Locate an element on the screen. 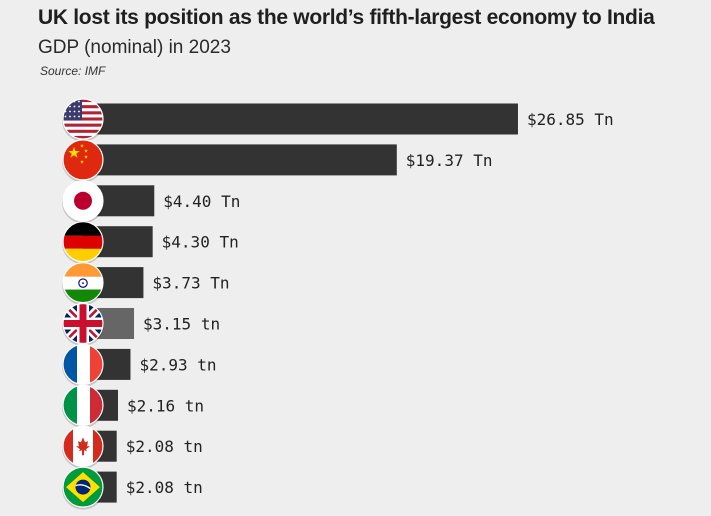 The height and width of the screenshot is (516, 711). united-states-flag-icon is located at coordinates (83, 120).